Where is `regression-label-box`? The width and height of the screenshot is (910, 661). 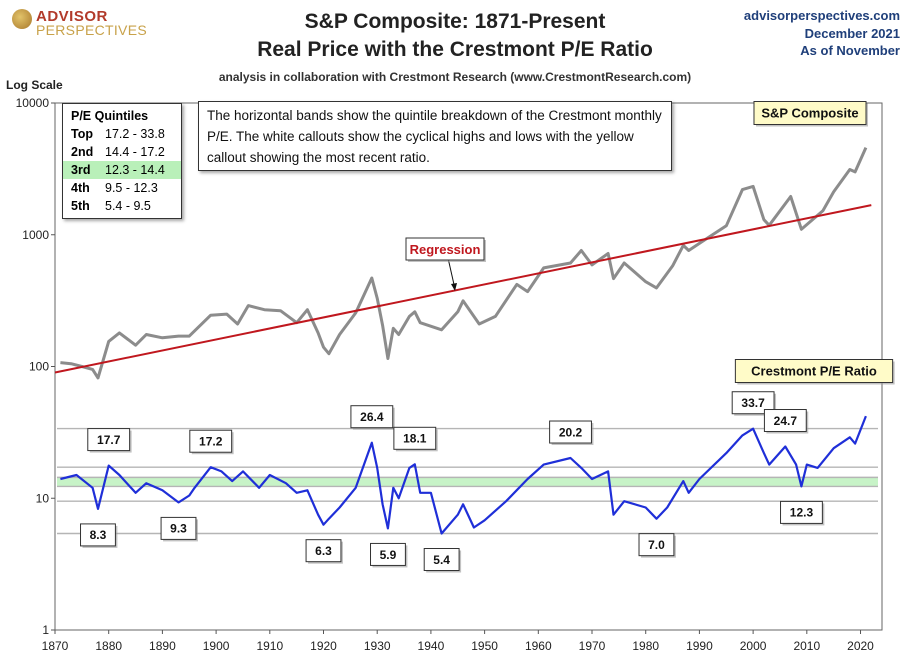
regression-label-box is located at coordinates (445, 249).